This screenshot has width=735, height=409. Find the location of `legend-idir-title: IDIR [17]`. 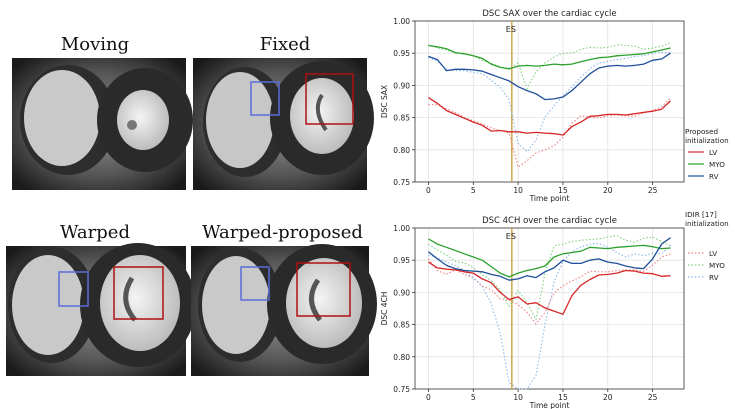

legend-idir-title: IDIR [17] is located at coordinates (701, 214).